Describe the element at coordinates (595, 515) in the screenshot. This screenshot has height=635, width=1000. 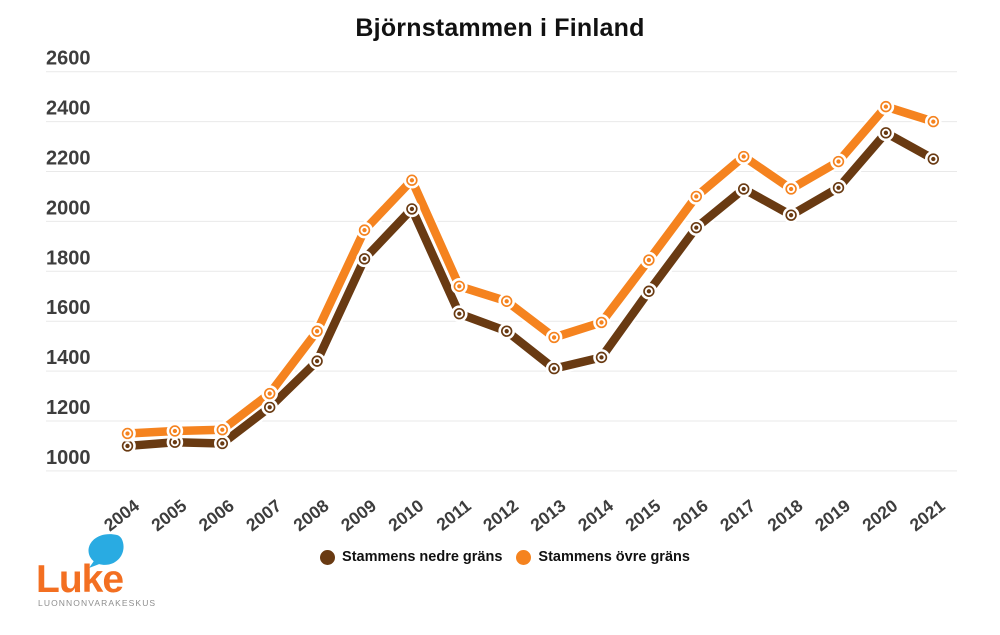
I see `x-axis-tick-label: 2014` at that location.